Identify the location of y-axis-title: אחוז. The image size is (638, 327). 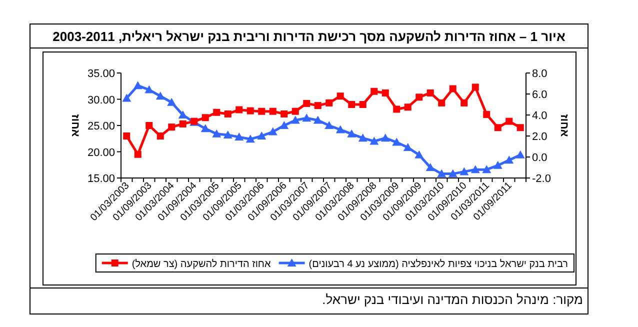
(75, 126).